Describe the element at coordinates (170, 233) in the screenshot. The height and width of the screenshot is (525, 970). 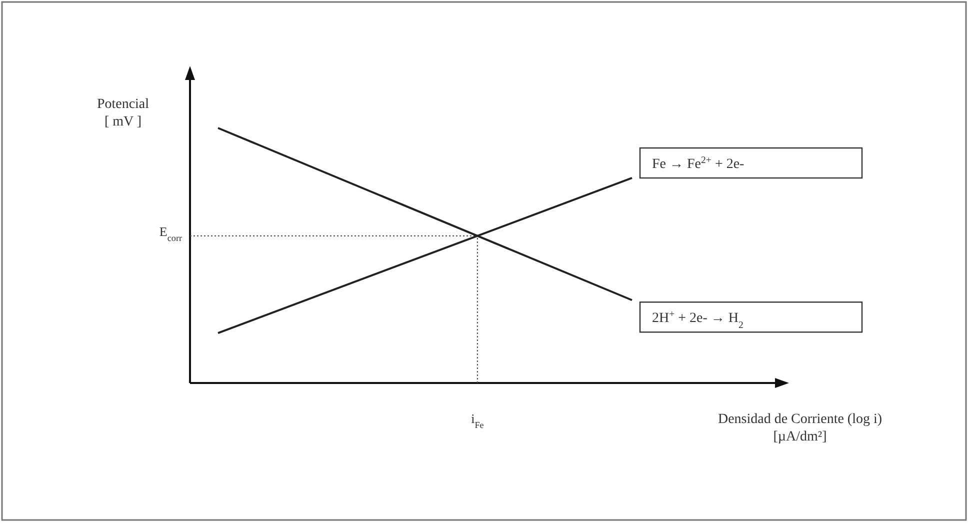
I see `text: E$_{corr}$` at that location.